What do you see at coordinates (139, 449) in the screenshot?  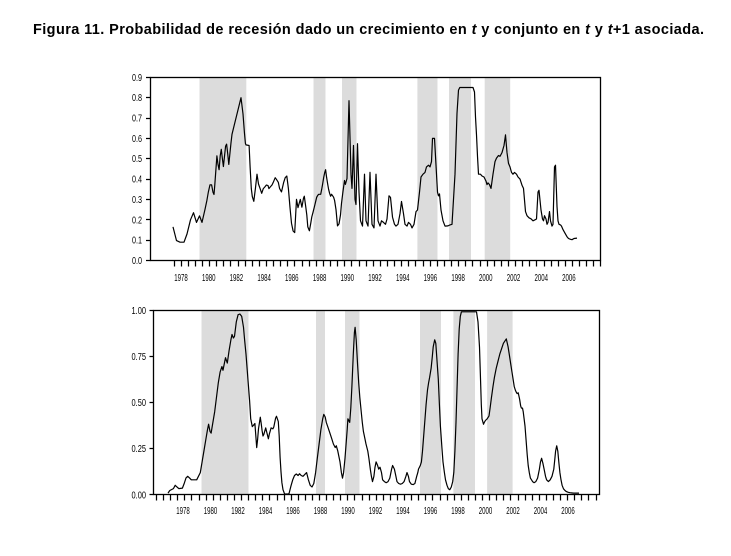 I see `svg-text: 0.25` at bounding box center [139, 449].